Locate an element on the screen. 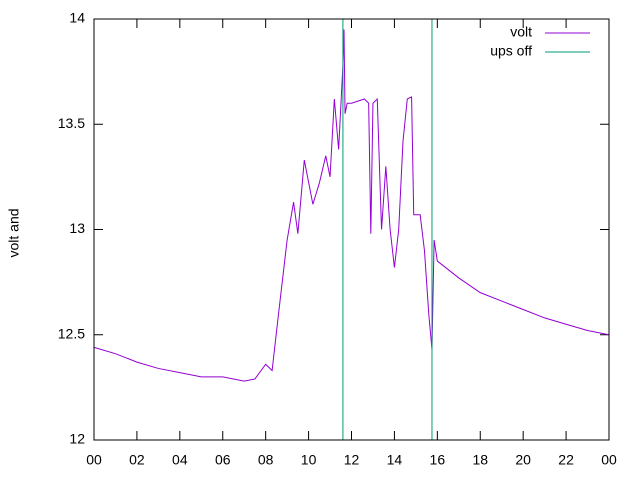 The image size is (640, 480). x-tick-label: 14 is located at coordinates (395, 460).